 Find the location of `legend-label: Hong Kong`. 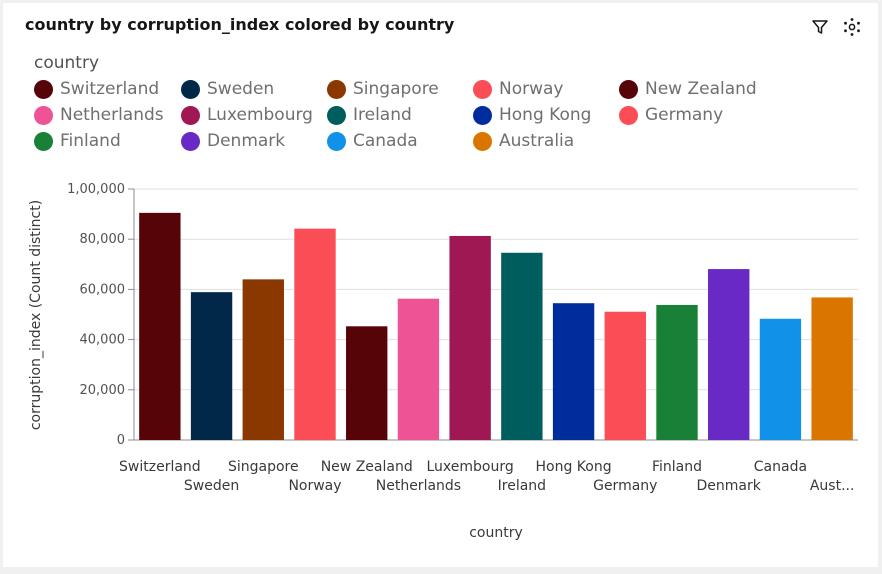

legend-label: Hong Kong is located at coordinates (545, 115).